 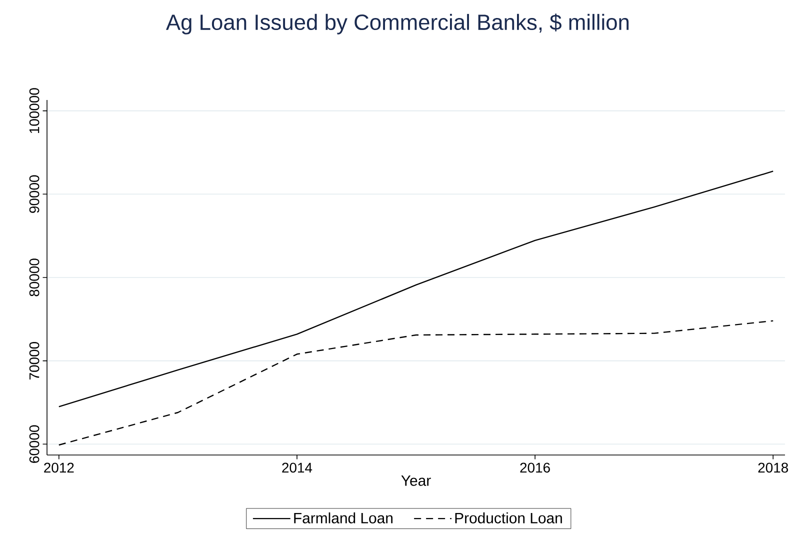 What do you see at coordinates (773, 467) in the screenshot?
I see `x-tick-label: 2018` at bounding box center [773, 467].